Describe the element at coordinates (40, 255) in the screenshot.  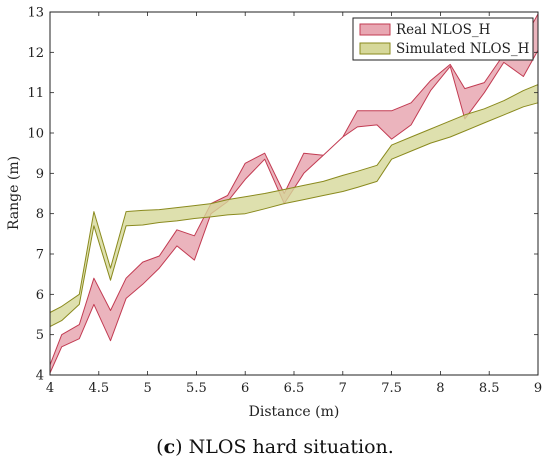
I see `y-tick-label: 7` at that location.